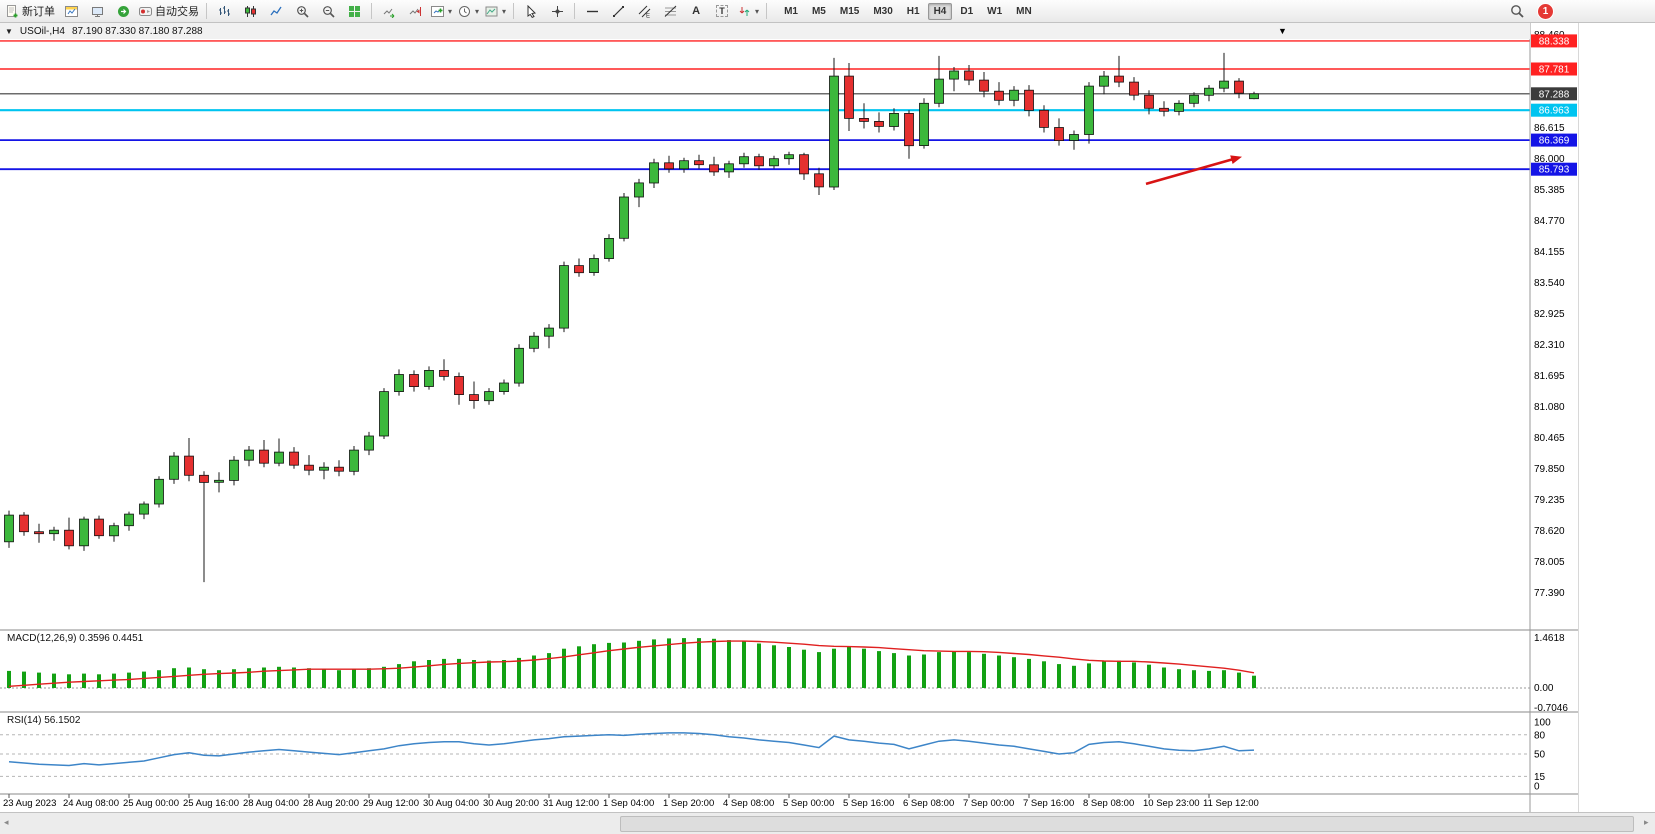 The width and height of the screenshot is (1655, 834). What do you see at coordinates (722, 11) in the screenshot?
I see `text-label-tool-button: T` at bounding box center [722, 11].